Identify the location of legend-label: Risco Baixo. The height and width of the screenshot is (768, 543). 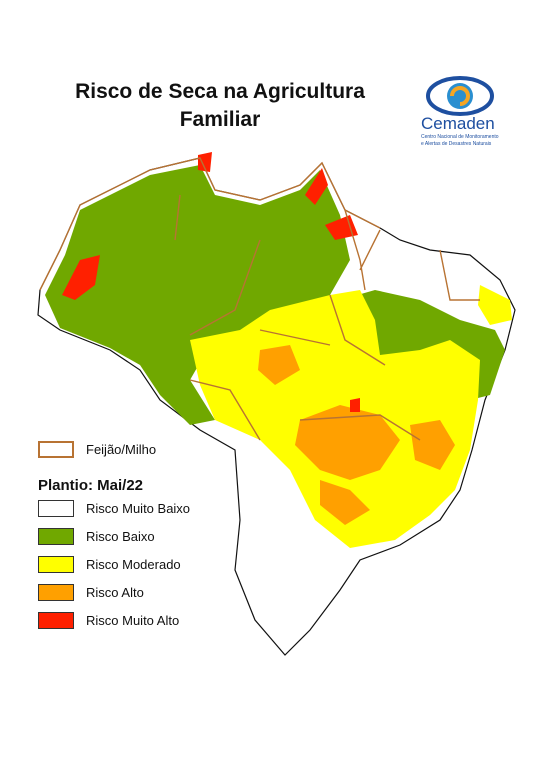
(120, 536).